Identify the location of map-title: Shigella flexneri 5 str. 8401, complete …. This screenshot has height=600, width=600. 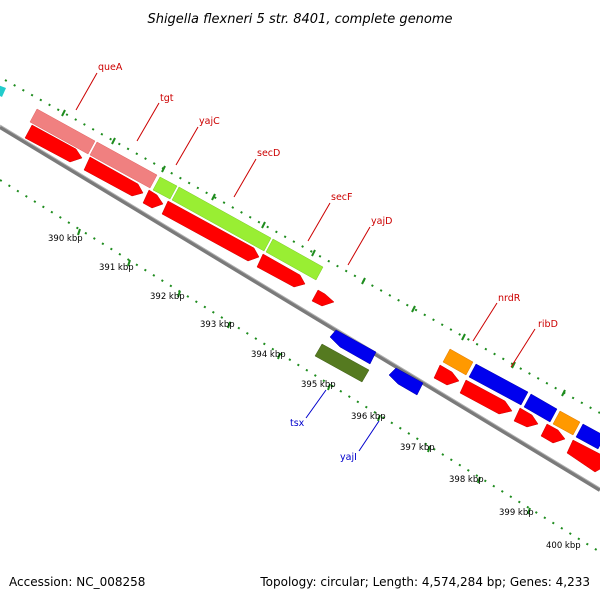
(299, 19).